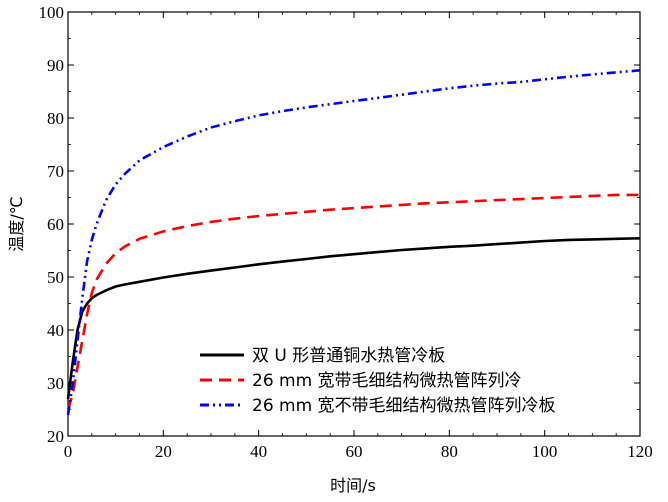 The width and height of the screenshot is (668, 502). What do you see at coordinates (55, 224) in the screenshot?
I see `y-tick-label: 60` at bounding box center [55, 224].